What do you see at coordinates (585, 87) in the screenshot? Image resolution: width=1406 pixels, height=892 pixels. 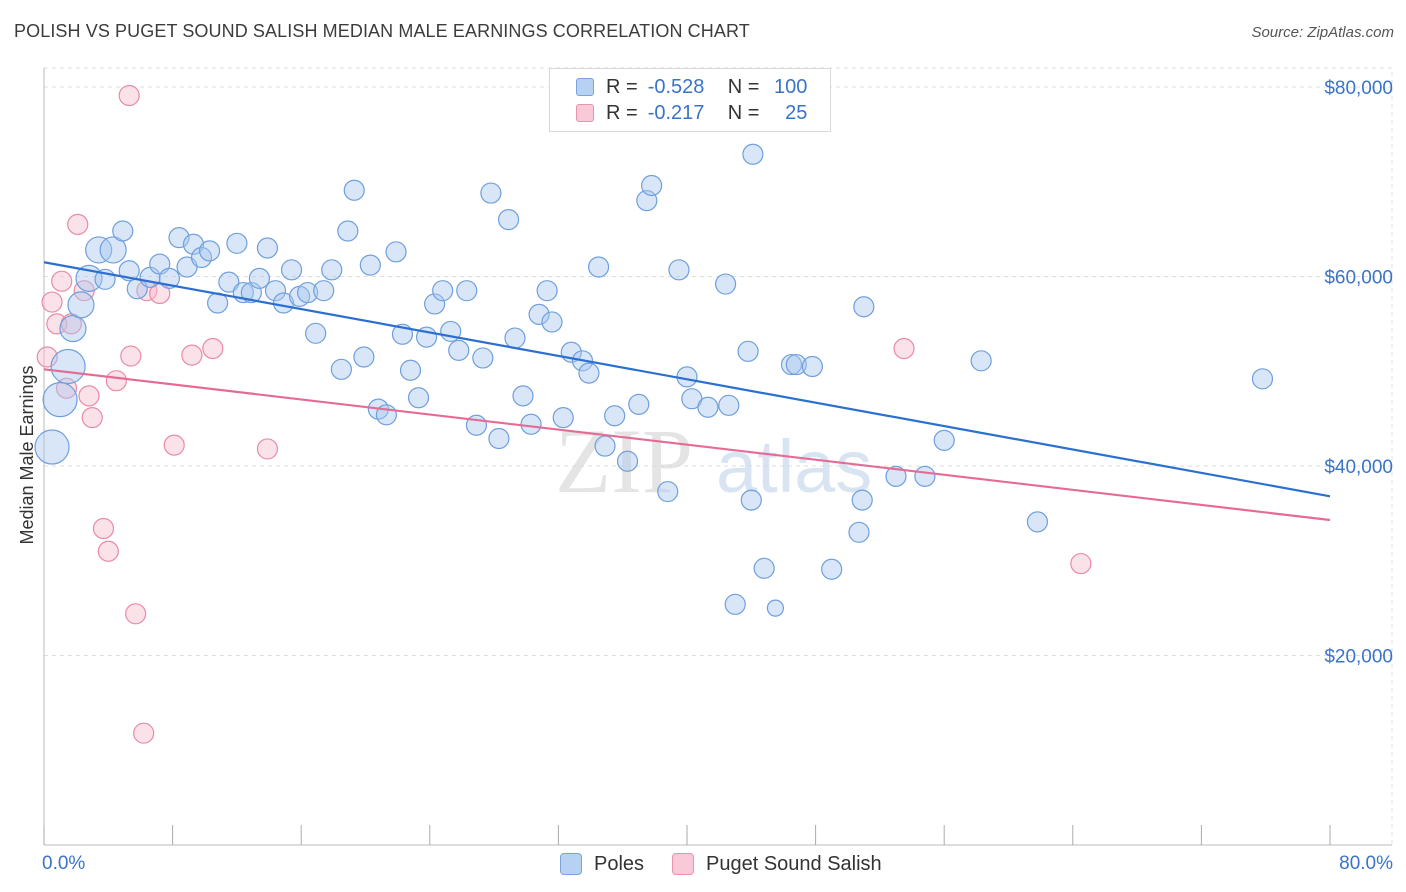 I see `poles-swatch` at bounding box center [585, 87].